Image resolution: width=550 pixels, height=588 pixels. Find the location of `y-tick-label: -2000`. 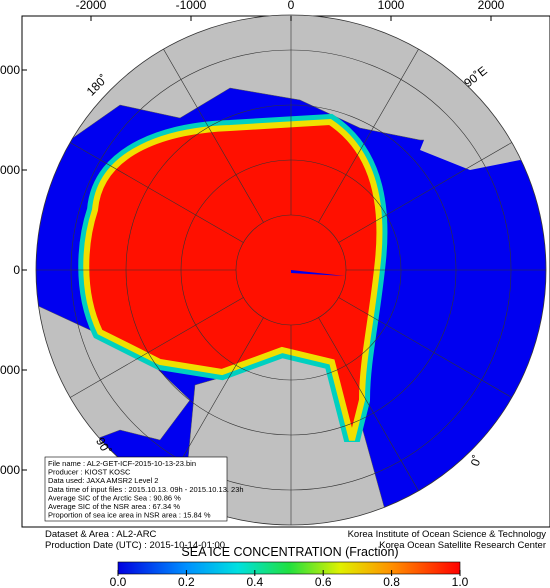

y-tick-label: -2000 is located at coordinates (10, 470).